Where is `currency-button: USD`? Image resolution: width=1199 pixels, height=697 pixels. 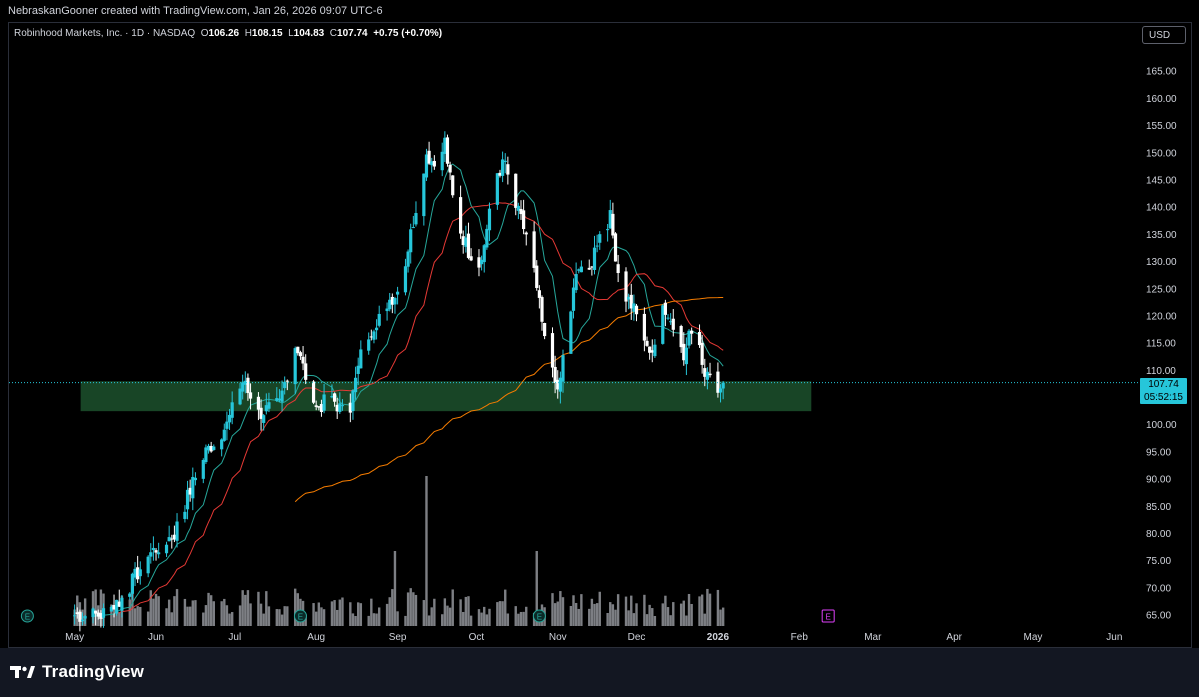 currency-button: USD is located at coordinates (1164, 35).